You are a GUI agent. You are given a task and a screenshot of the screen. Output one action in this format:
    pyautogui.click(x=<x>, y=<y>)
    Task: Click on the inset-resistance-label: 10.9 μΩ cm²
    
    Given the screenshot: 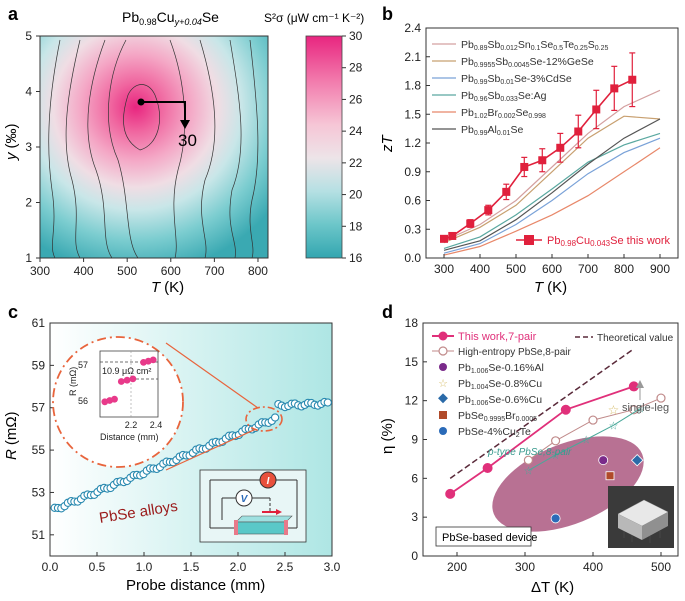 What is the action you would take?
    pyautogui.click(x=126, y=371)
    